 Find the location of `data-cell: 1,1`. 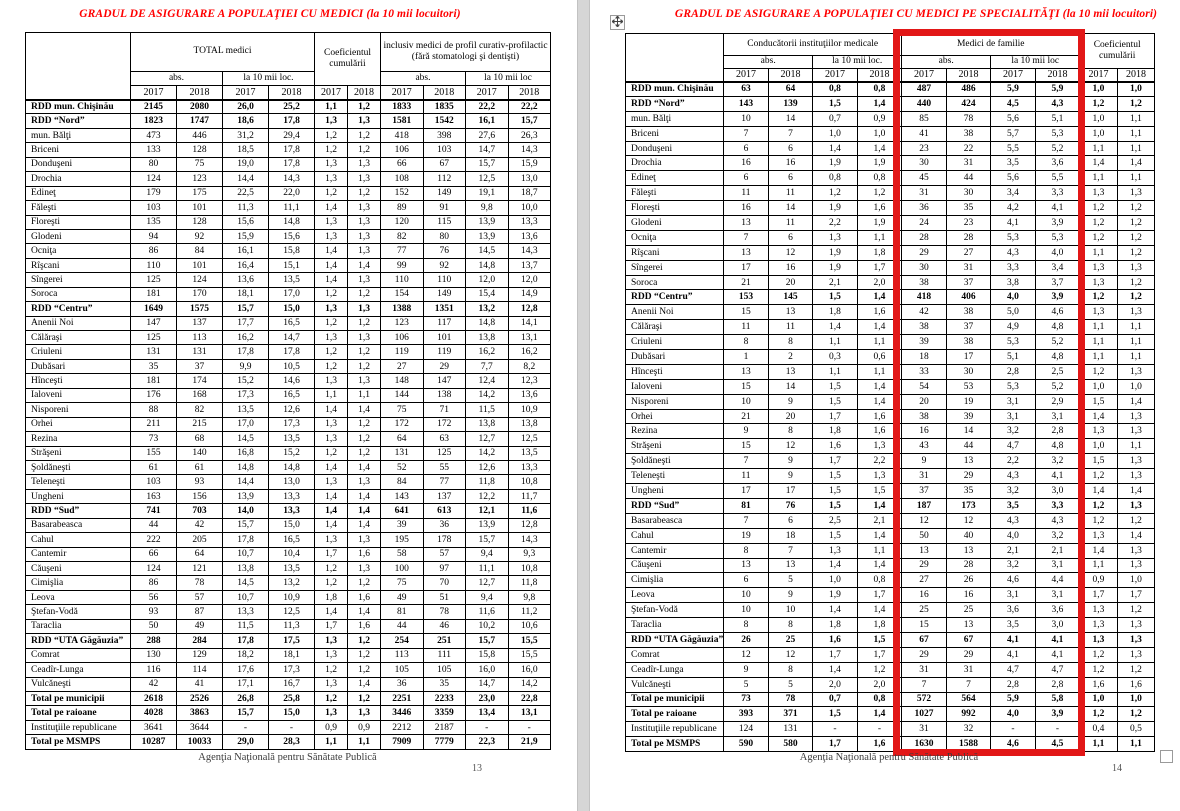

data-cell: 1,1 is located at coordinates (1098, 252).